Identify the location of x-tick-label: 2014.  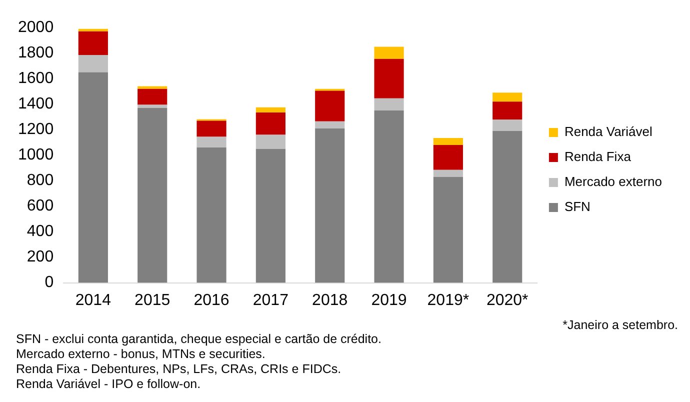
(93, 300).